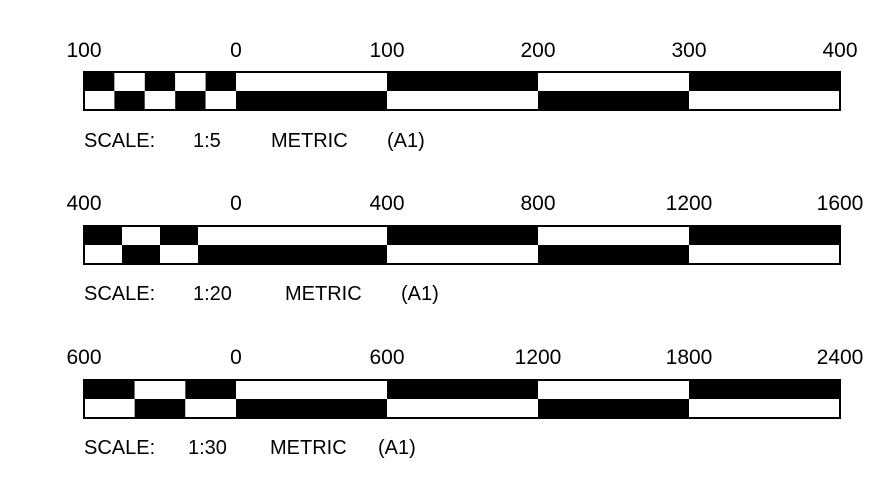 The width and height of the screenshot is (893, 496). Describe the element at coordinates (212, 294) in the screenshot. I see `caption-ratio: 1:20` at that location.